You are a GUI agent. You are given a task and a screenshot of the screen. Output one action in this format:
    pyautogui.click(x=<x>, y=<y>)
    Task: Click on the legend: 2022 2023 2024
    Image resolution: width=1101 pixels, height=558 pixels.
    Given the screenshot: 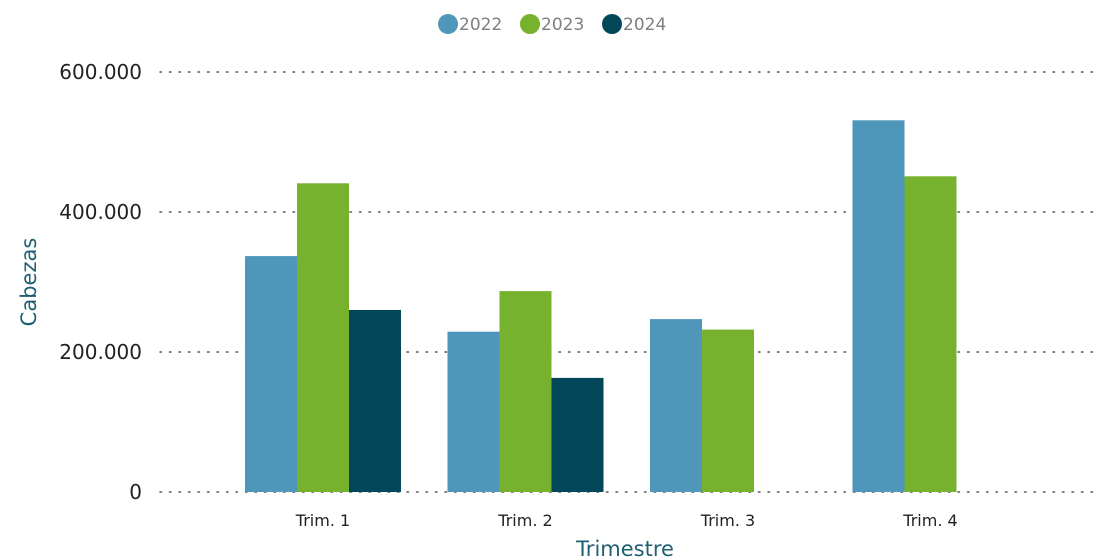 What is the action you would take?
    pyautogui.click(x=552, y=24)
    